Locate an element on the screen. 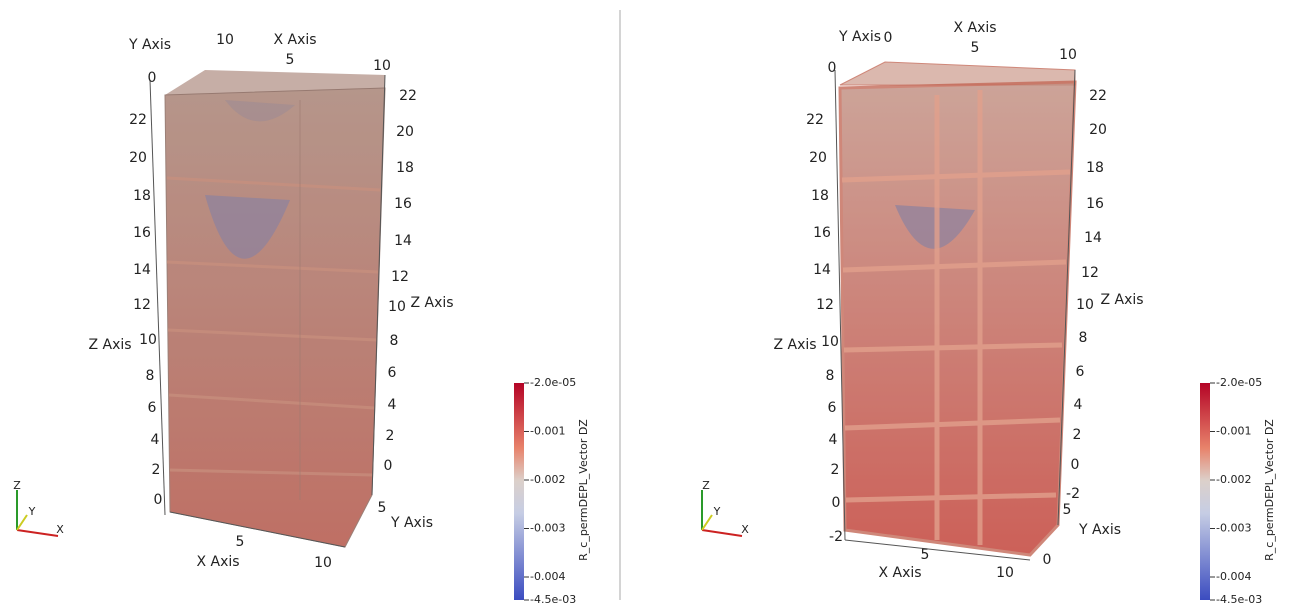  colorbar-label: -0.004 is located at coordinates (1233, 576).